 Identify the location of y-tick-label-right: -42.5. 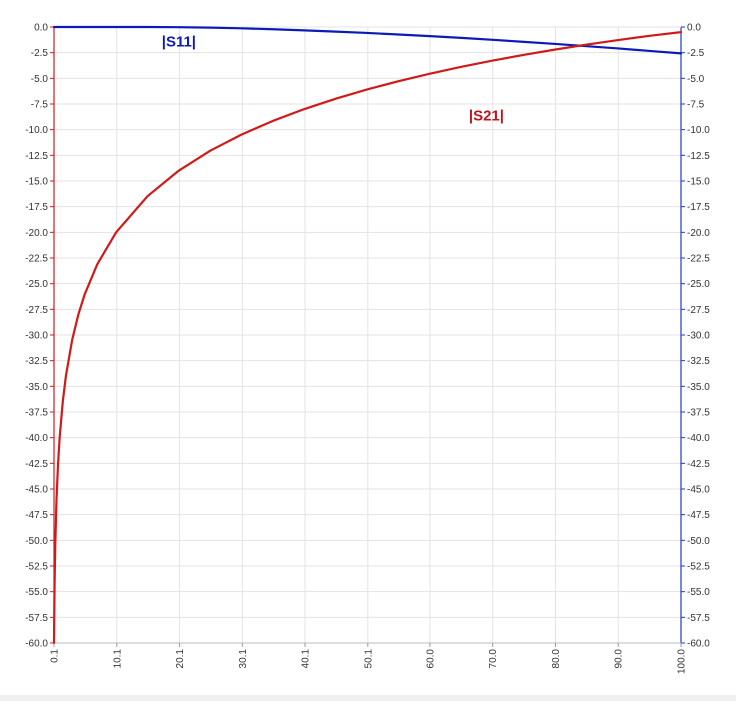
(698, 464).